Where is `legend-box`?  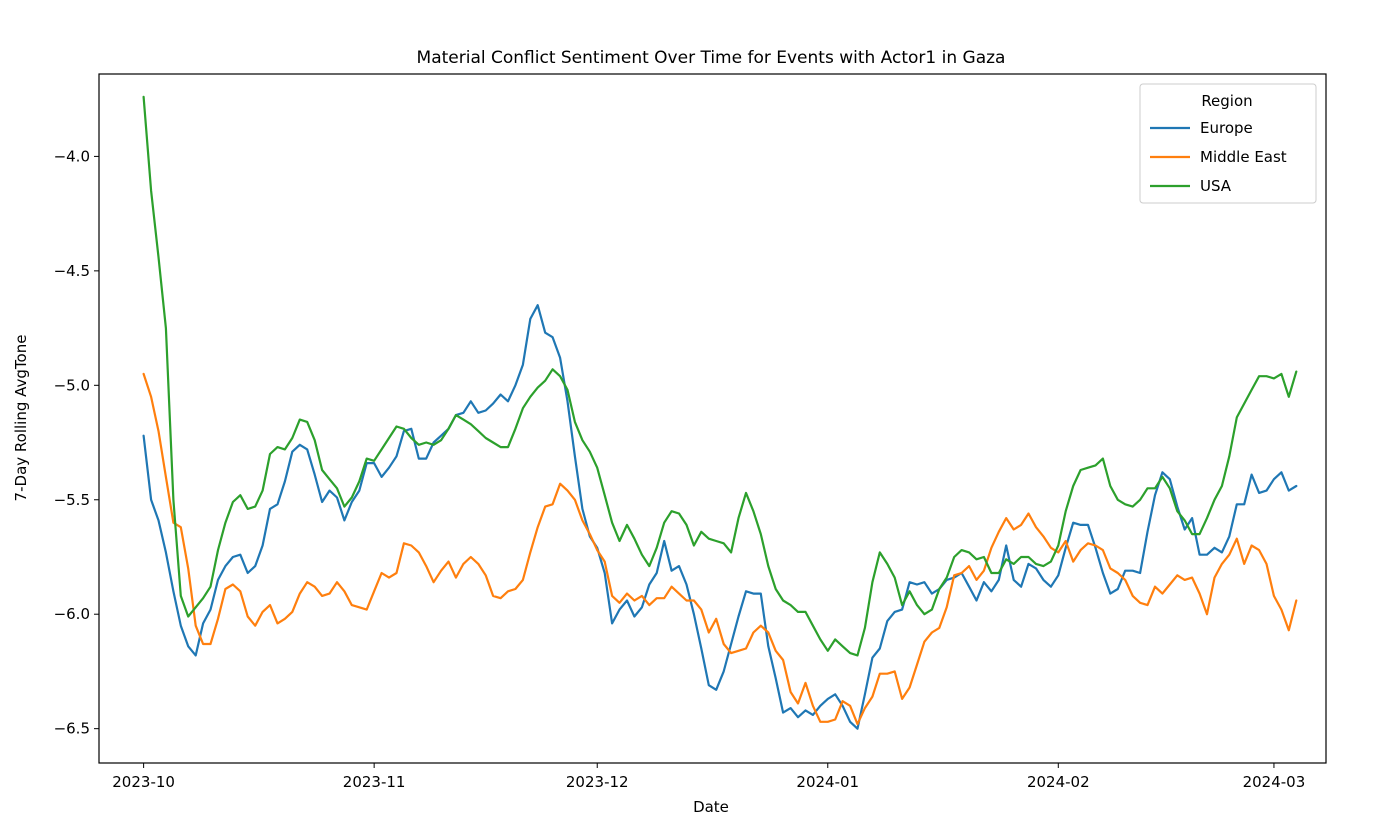
legend-box is located at coordinates (1228, 143).